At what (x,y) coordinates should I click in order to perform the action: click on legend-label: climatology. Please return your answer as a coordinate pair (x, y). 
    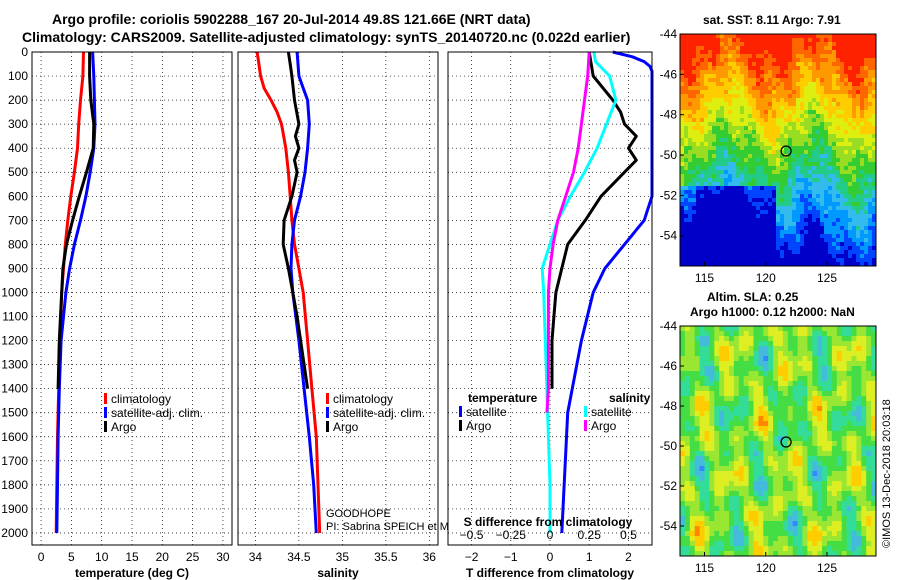
    Looking at the image, I should click on (363, 399).